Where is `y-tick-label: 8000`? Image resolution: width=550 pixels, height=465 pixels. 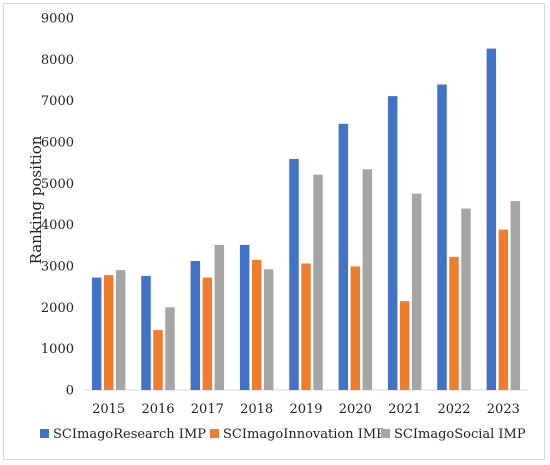
y-tick-label: 8000 is located at coordinates (57, 60).